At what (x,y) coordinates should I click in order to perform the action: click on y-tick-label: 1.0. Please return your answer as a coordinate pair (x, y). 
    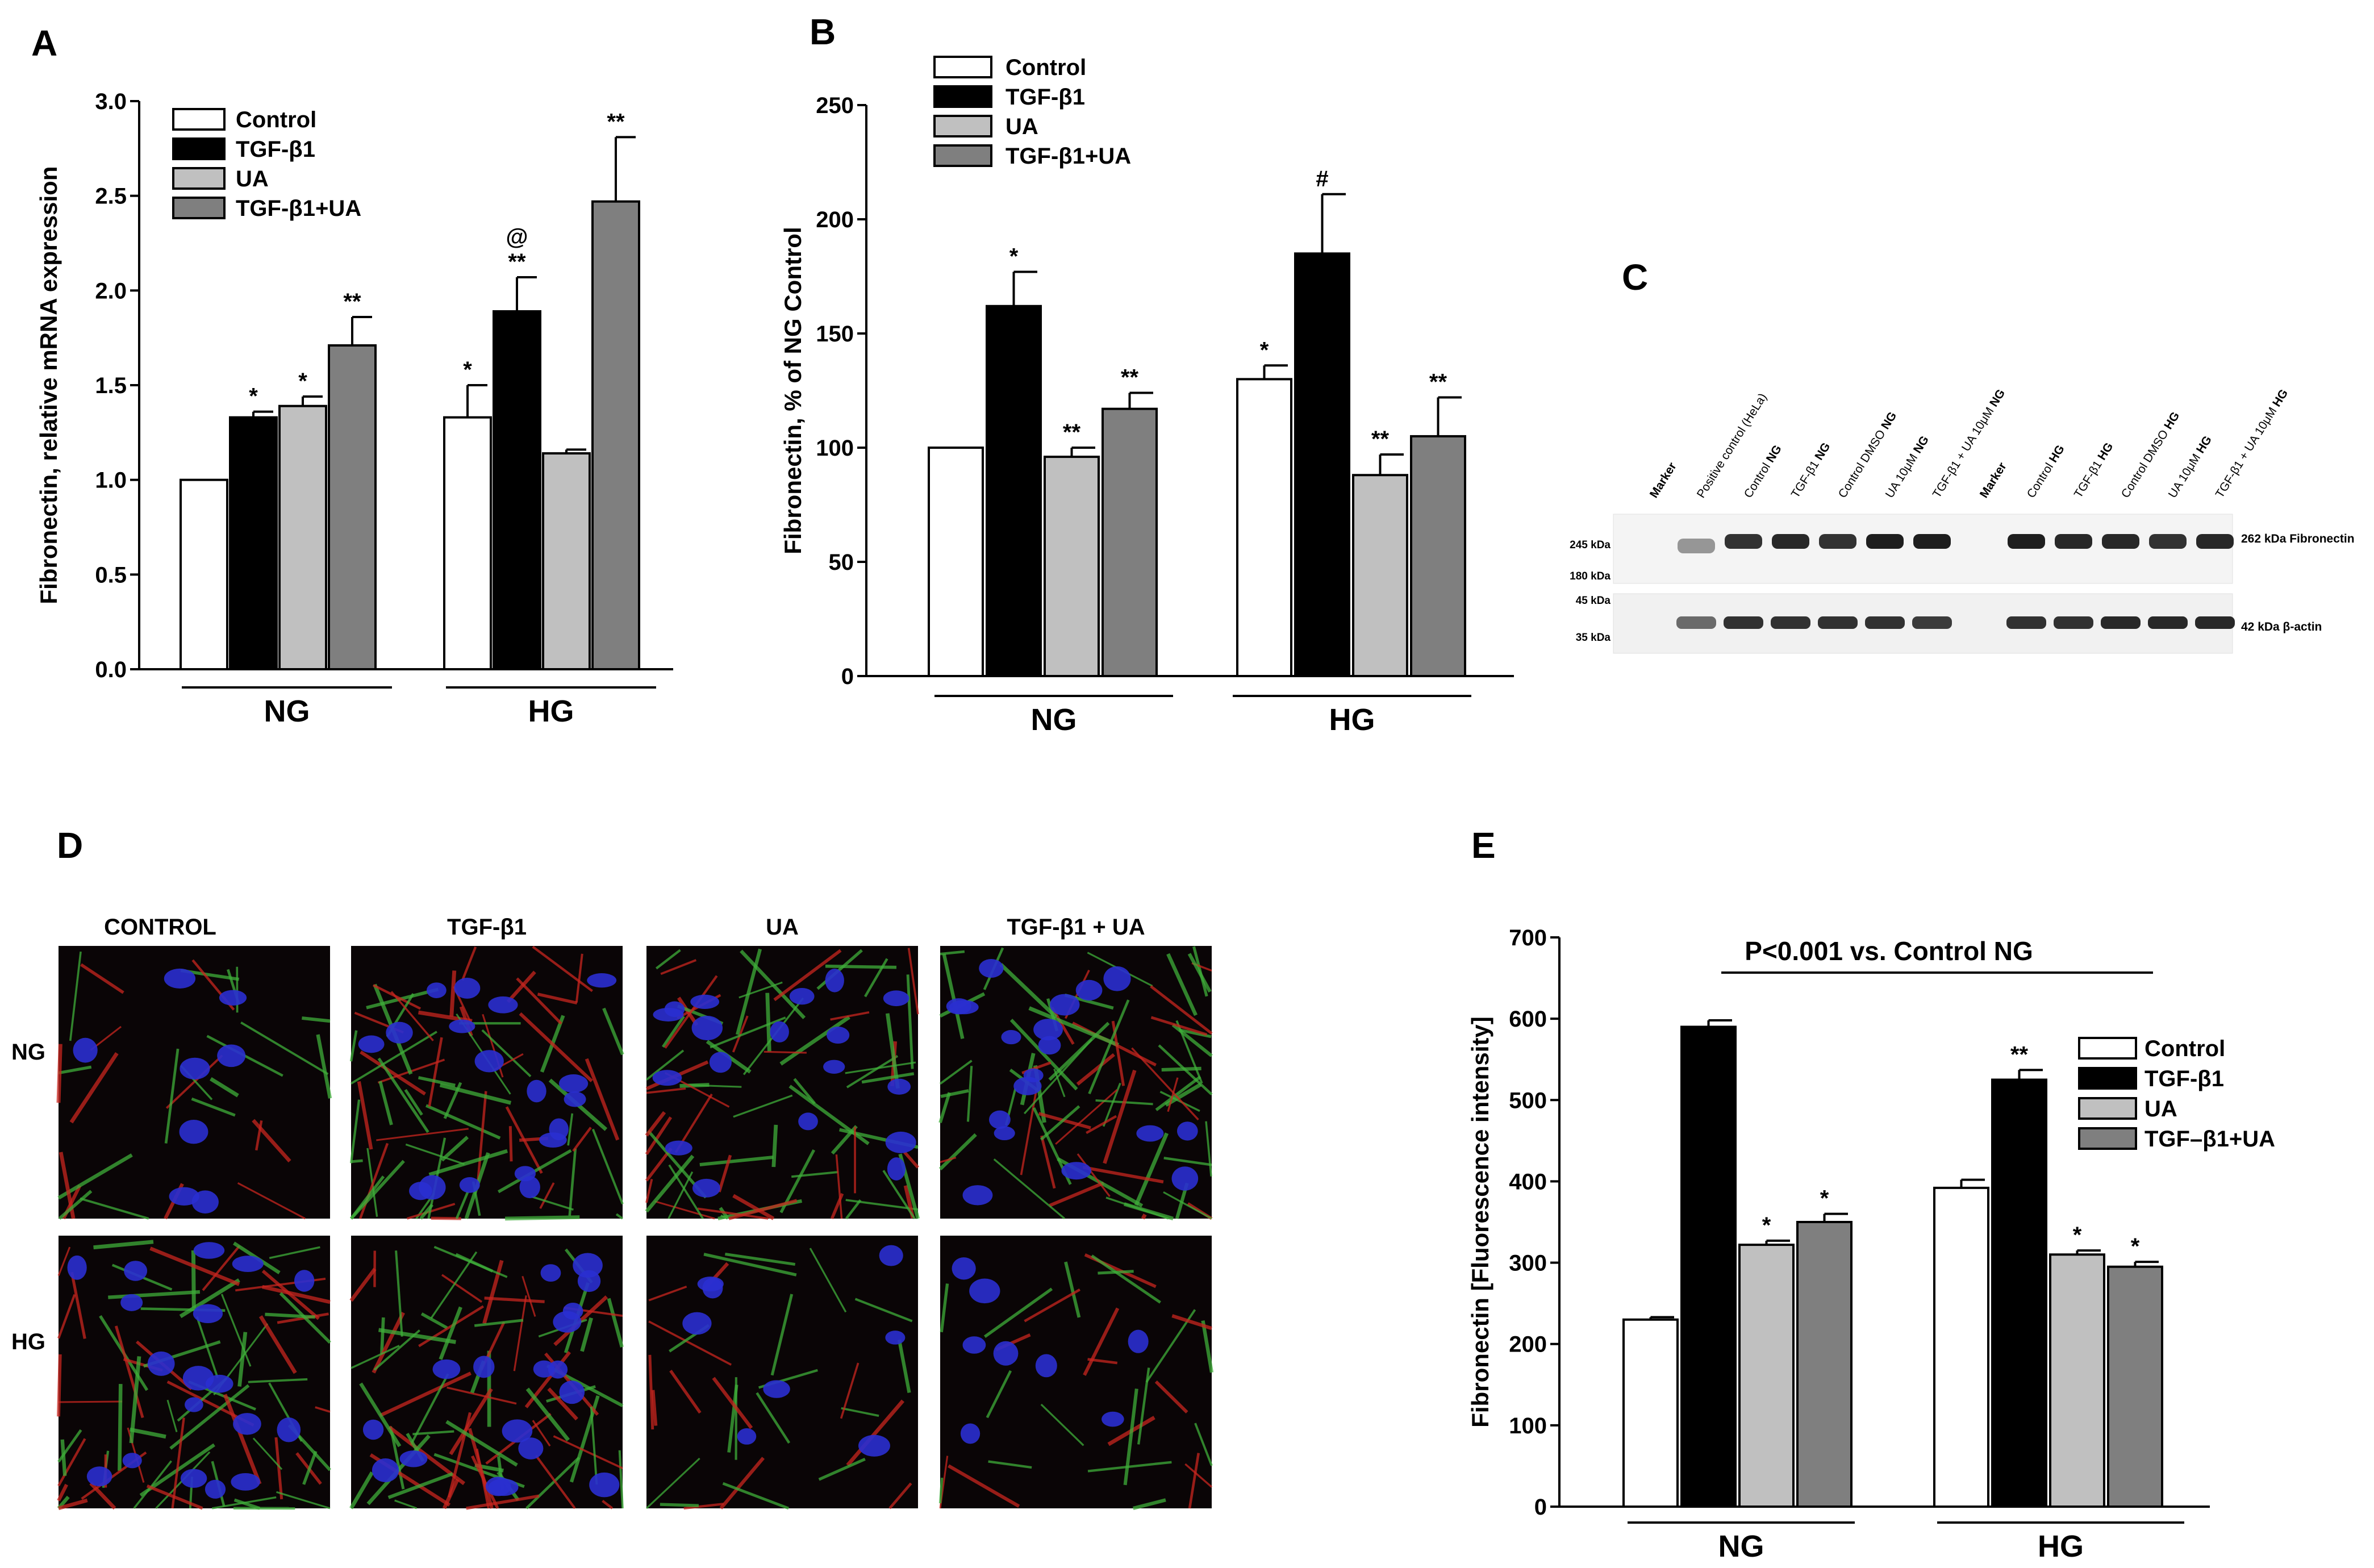
    Looking at the image, I should click on (111, 480).